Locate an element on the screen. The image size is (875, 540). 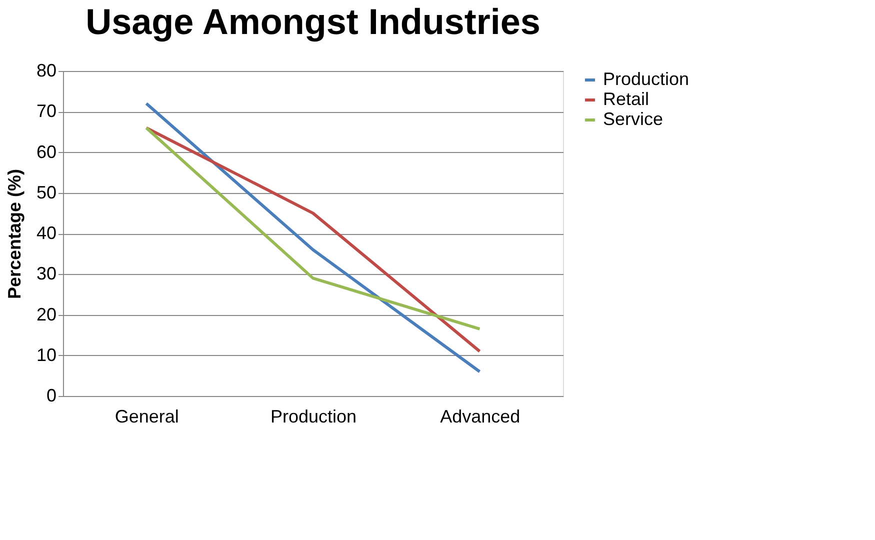
chart-title: Usage Amongst Industries is located at coordinates (313, 21).